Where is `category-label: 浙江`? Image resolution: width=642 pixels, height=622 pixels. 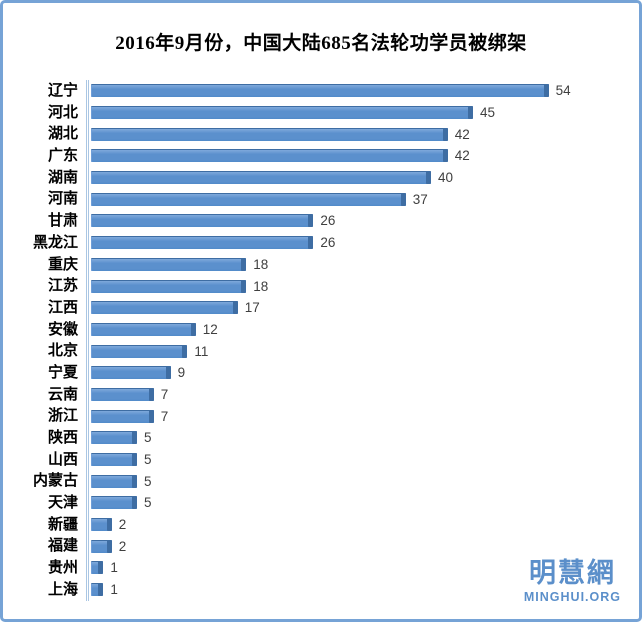
category-label: 浙江 is located at coordinates (62, 416).